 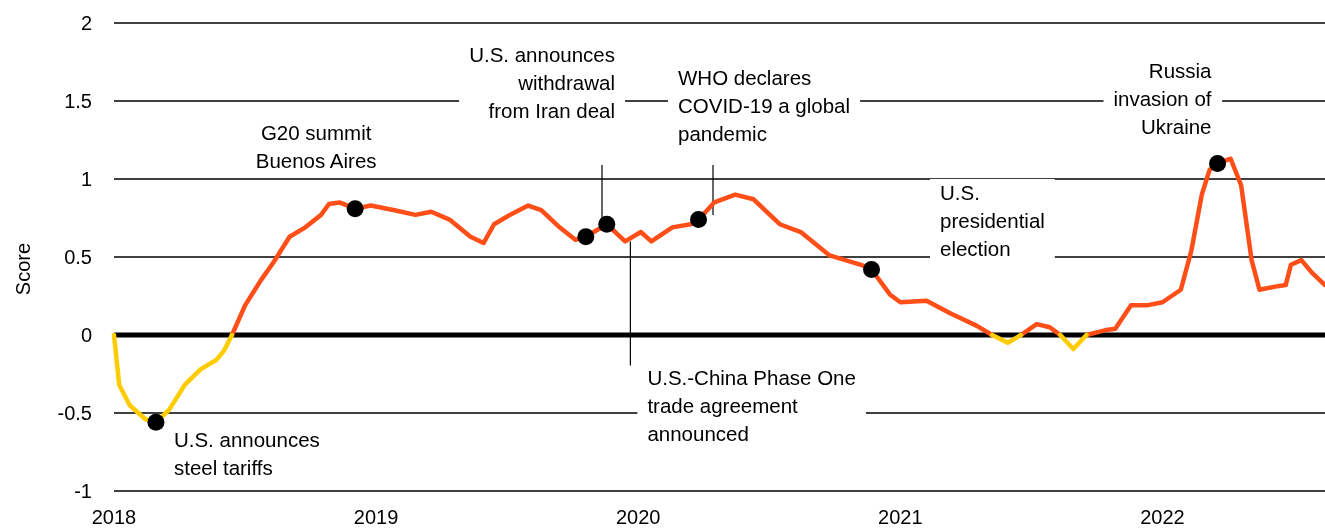 I want to click on annotation: G20 summit Buenos Aires, so click(x=316, y=146).